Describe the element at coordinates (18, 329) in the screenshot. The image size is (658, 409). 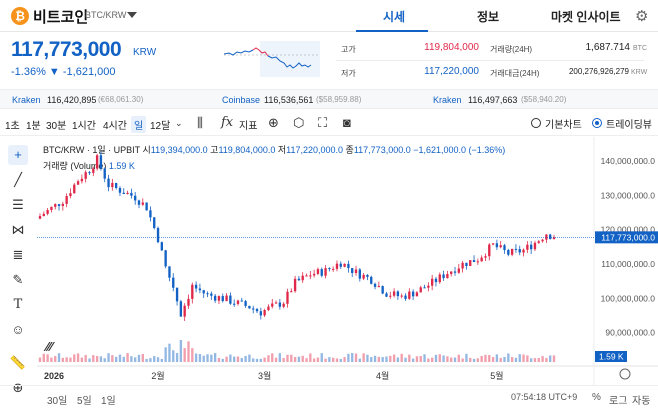
I see `emoji-icon: ☺` at that location.